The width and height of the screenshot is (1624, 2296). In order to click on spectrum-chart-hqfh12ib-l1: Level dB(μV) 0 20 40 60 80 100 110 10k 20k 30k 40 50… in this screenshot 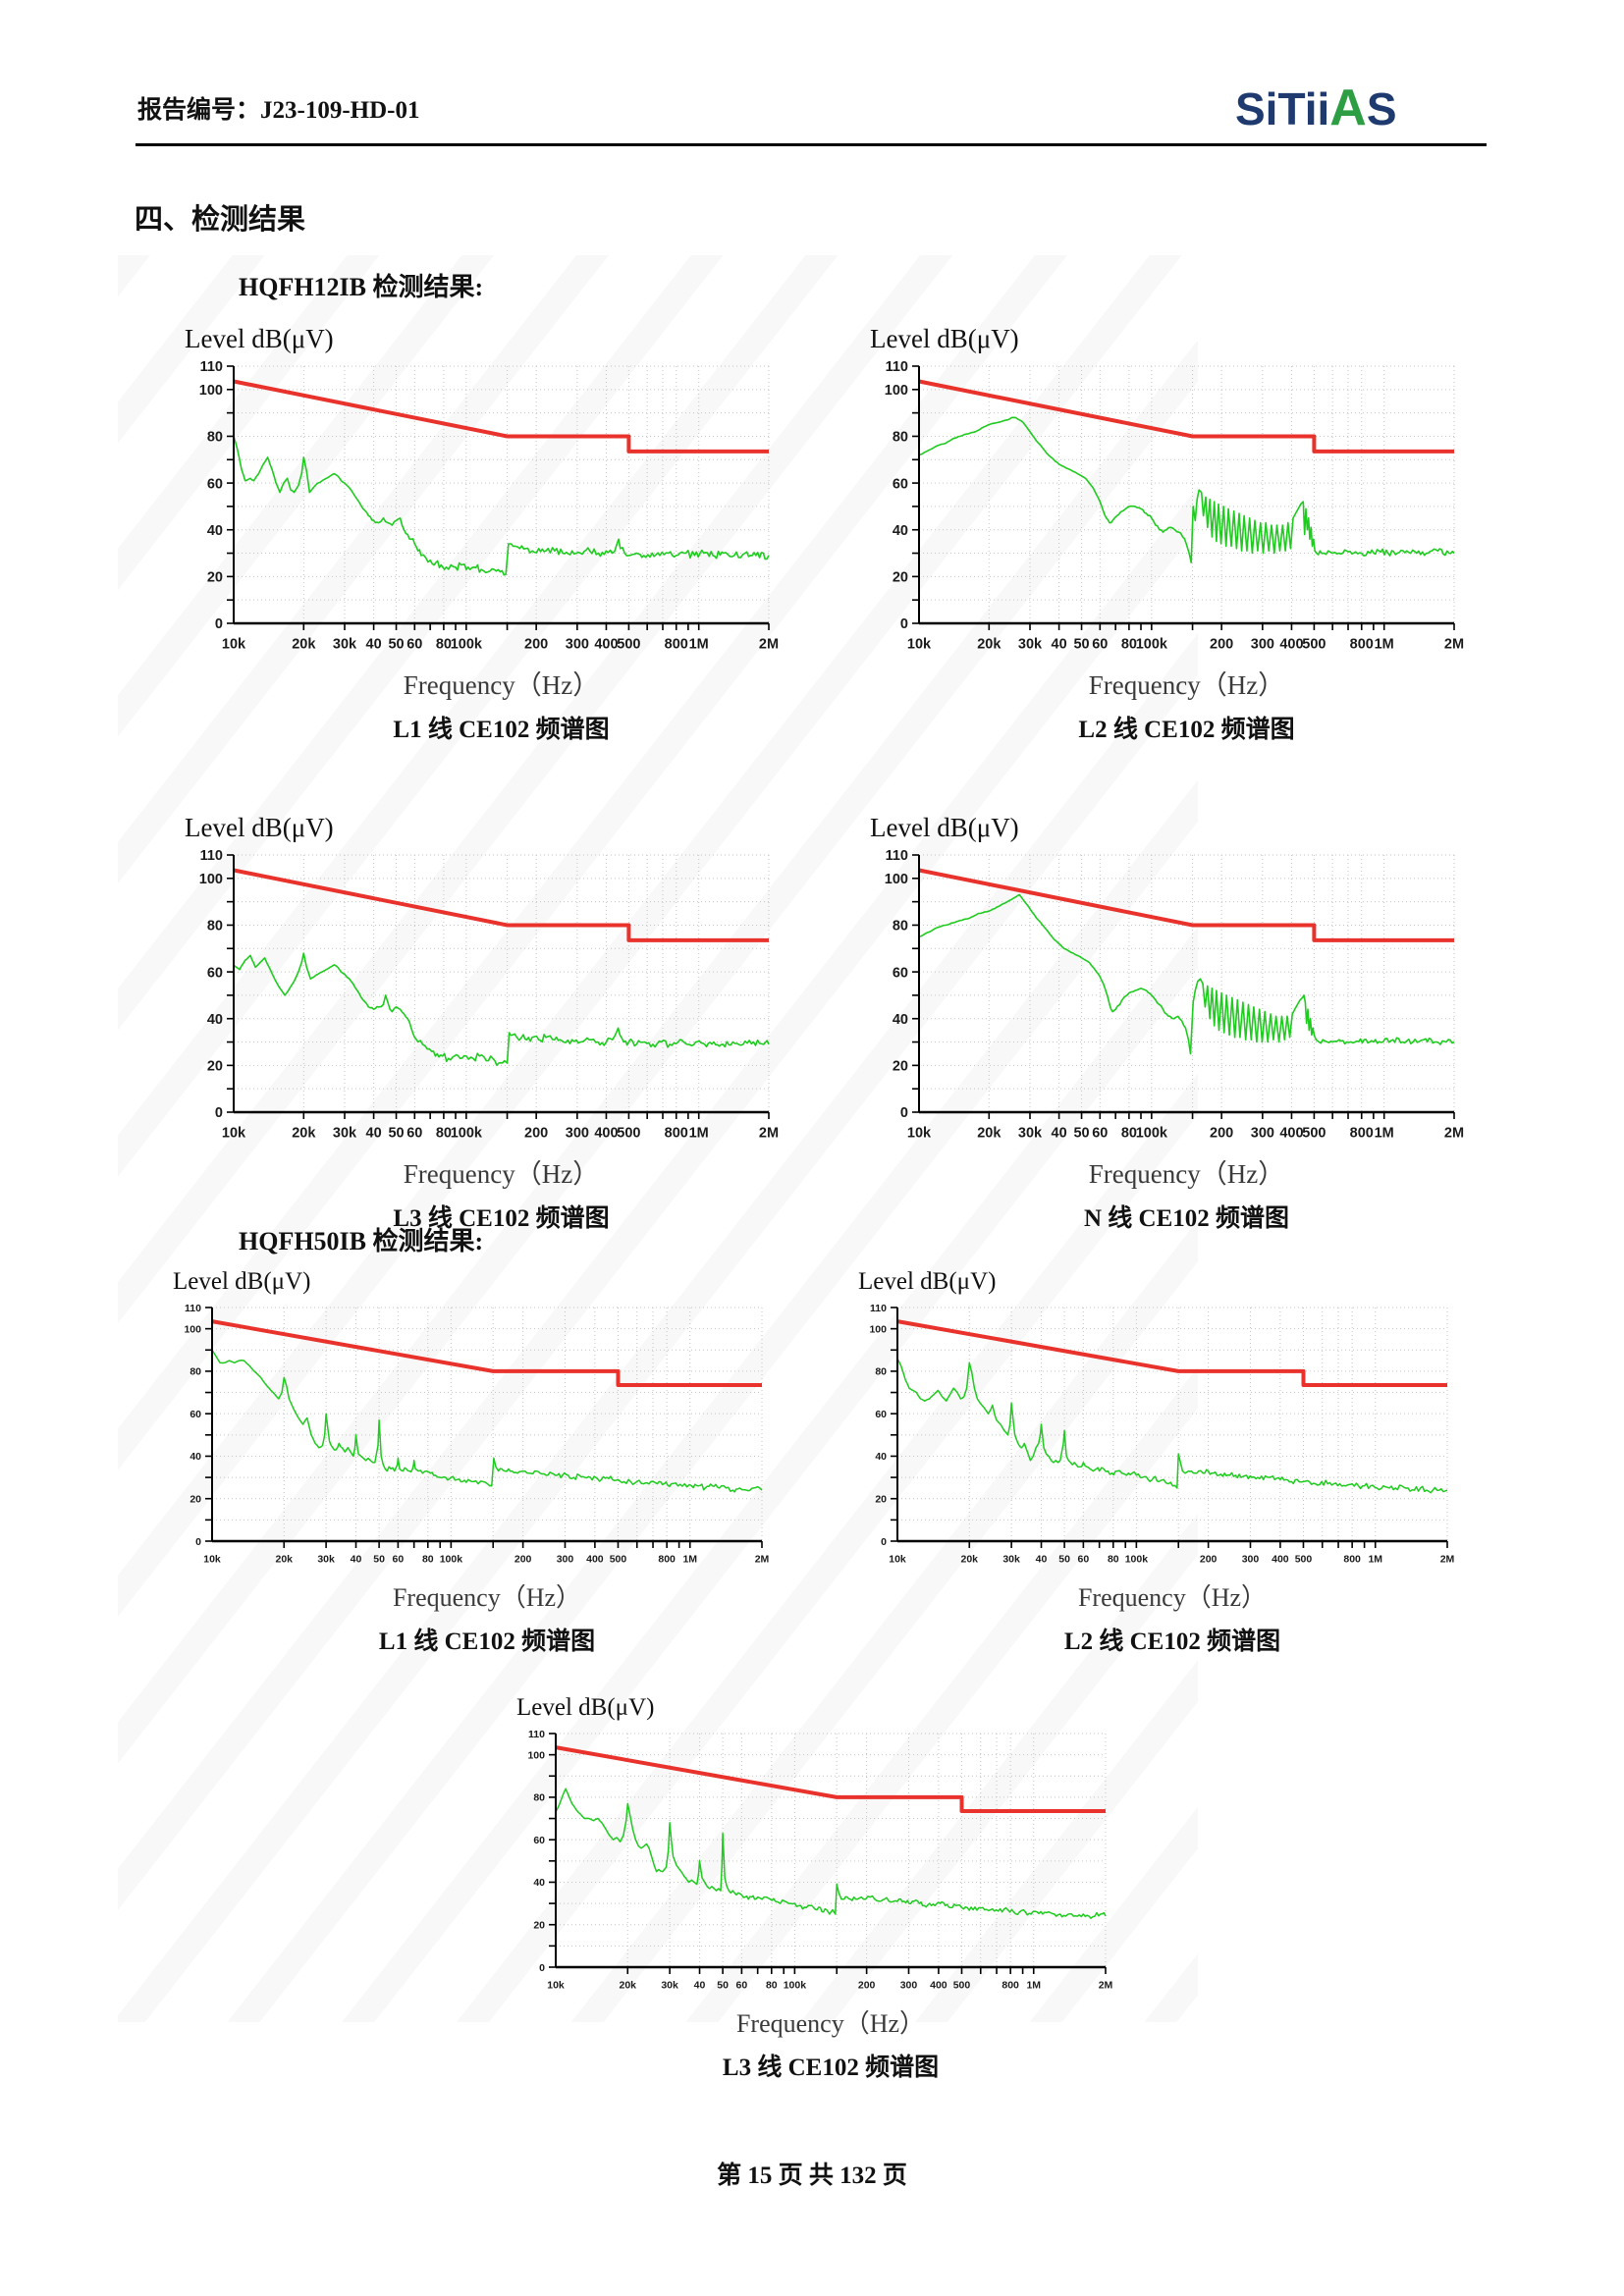, I will do `click(501, 534)`.